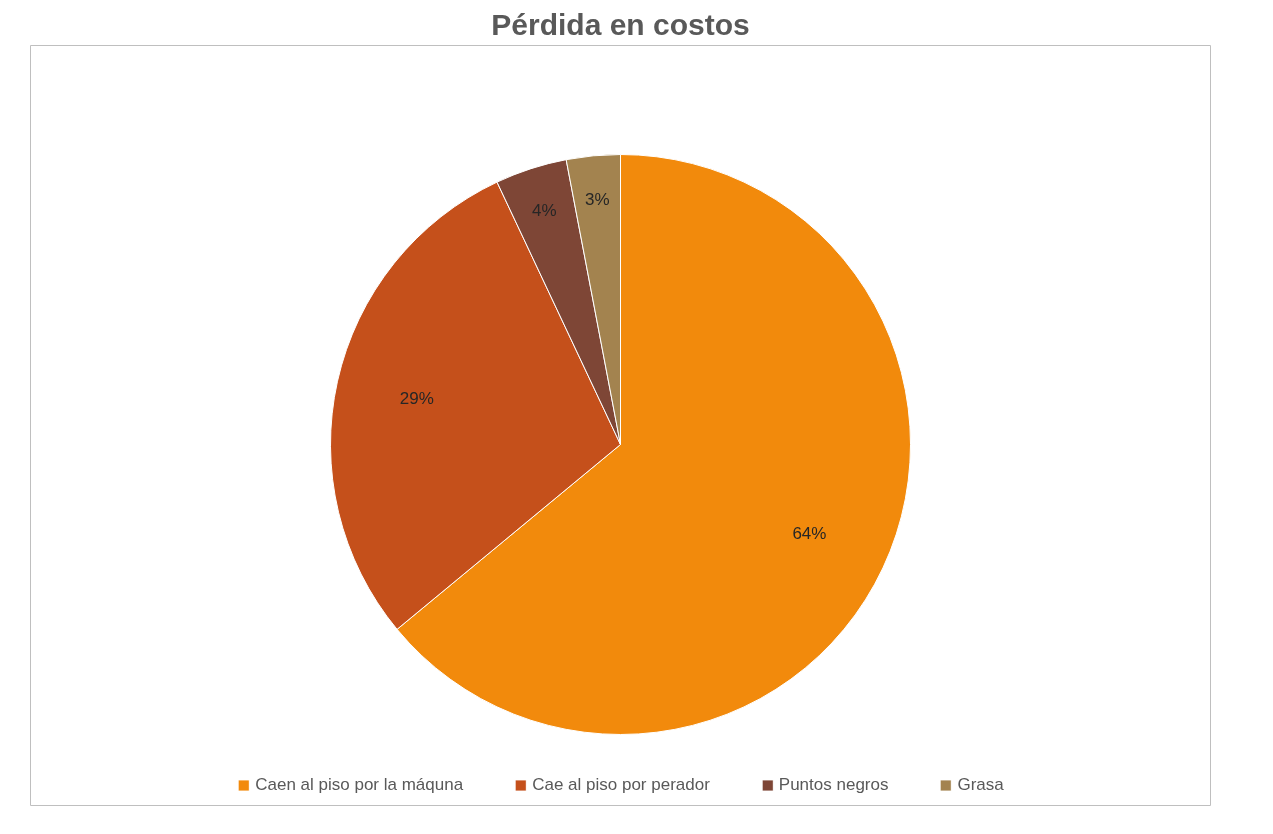 The image size is (1273, 834). I want to click on data-label: 3%, so click(597, 199).